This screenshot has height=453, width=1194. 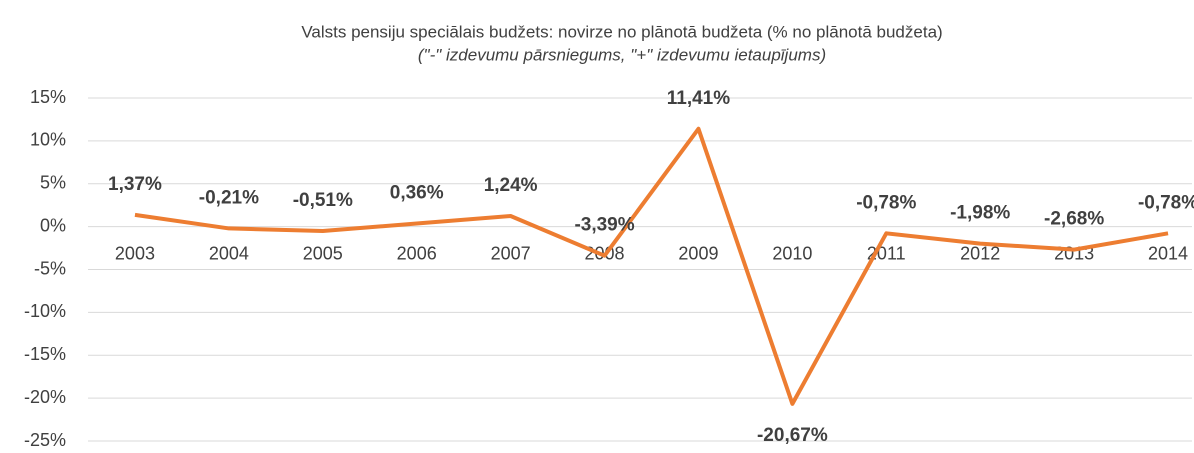 What do you see at coordinates (417, 193) in the screenshot?
I see `data-label: 0,36%` at bounding box center [417, 193].